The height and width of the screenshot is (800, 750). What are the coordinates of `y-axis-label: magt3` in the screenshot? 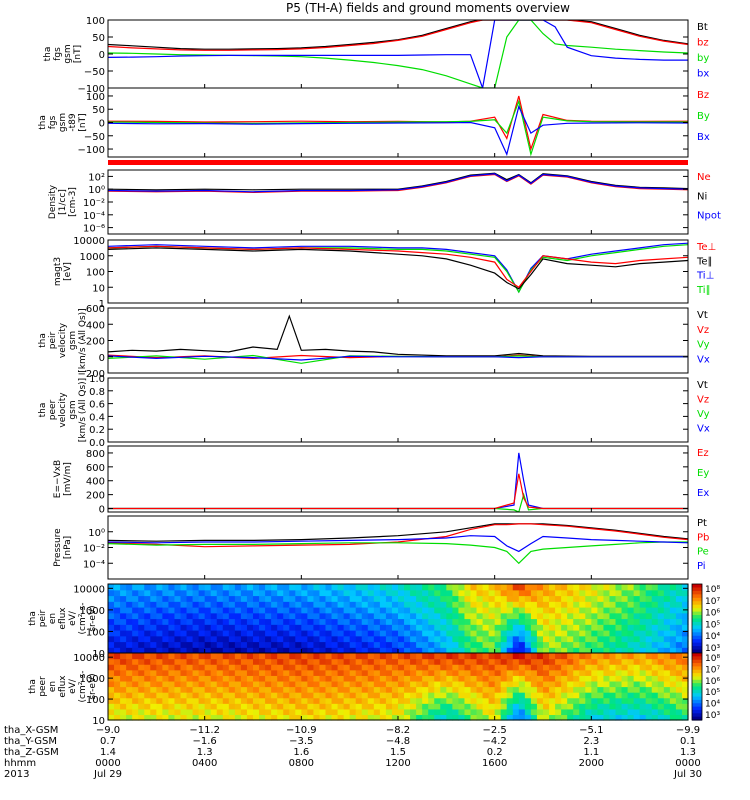 It's located at (58, 271).